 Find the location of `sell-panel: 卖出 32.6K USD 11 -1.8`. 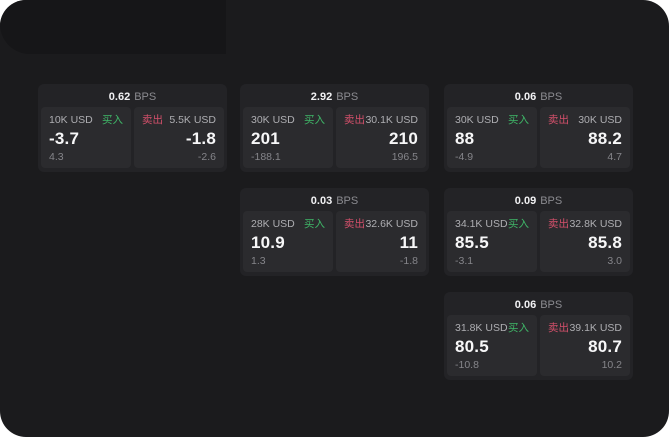

sell-panel: 卖出 32.6K USD 11 -1.8 is located at coordinates (381, 241).